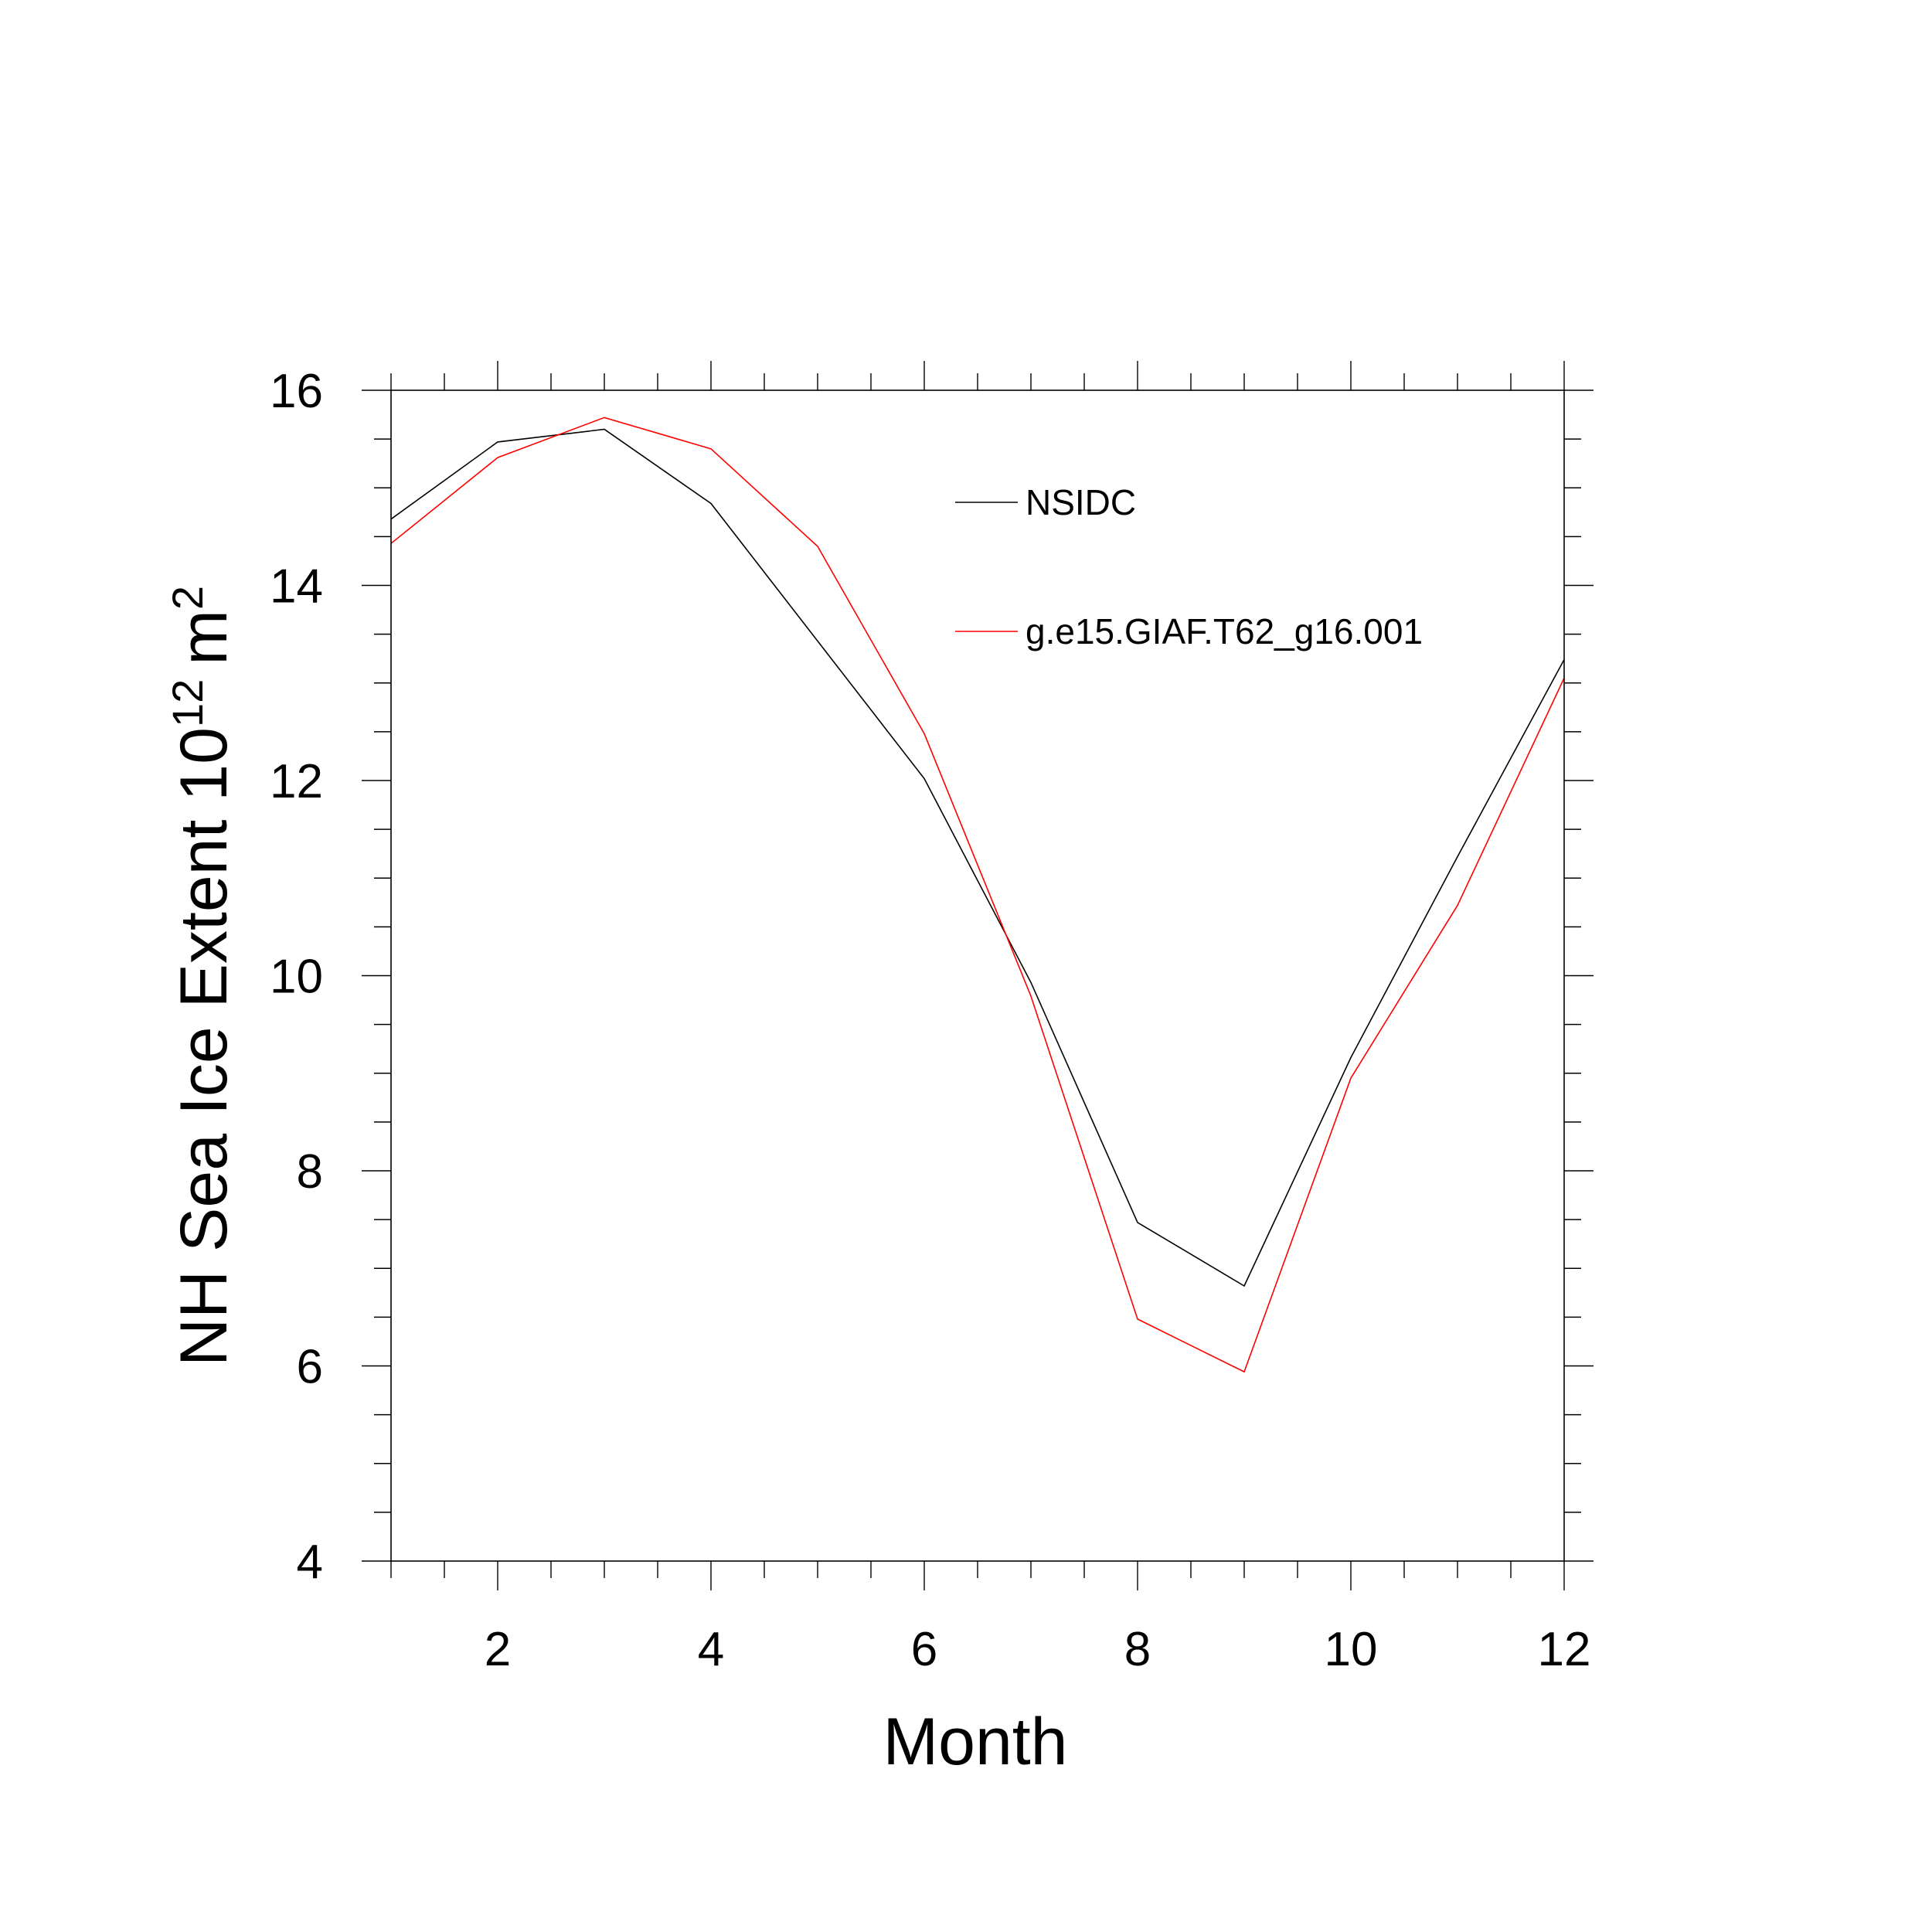 This screenshot has width=1932, height=1932. What do you see at coordinates (1225, 631) in the screenshot?
I see `legend-label-2: g.e15.GIAF.T62_g16.001` at bounding box center [1225, 631].